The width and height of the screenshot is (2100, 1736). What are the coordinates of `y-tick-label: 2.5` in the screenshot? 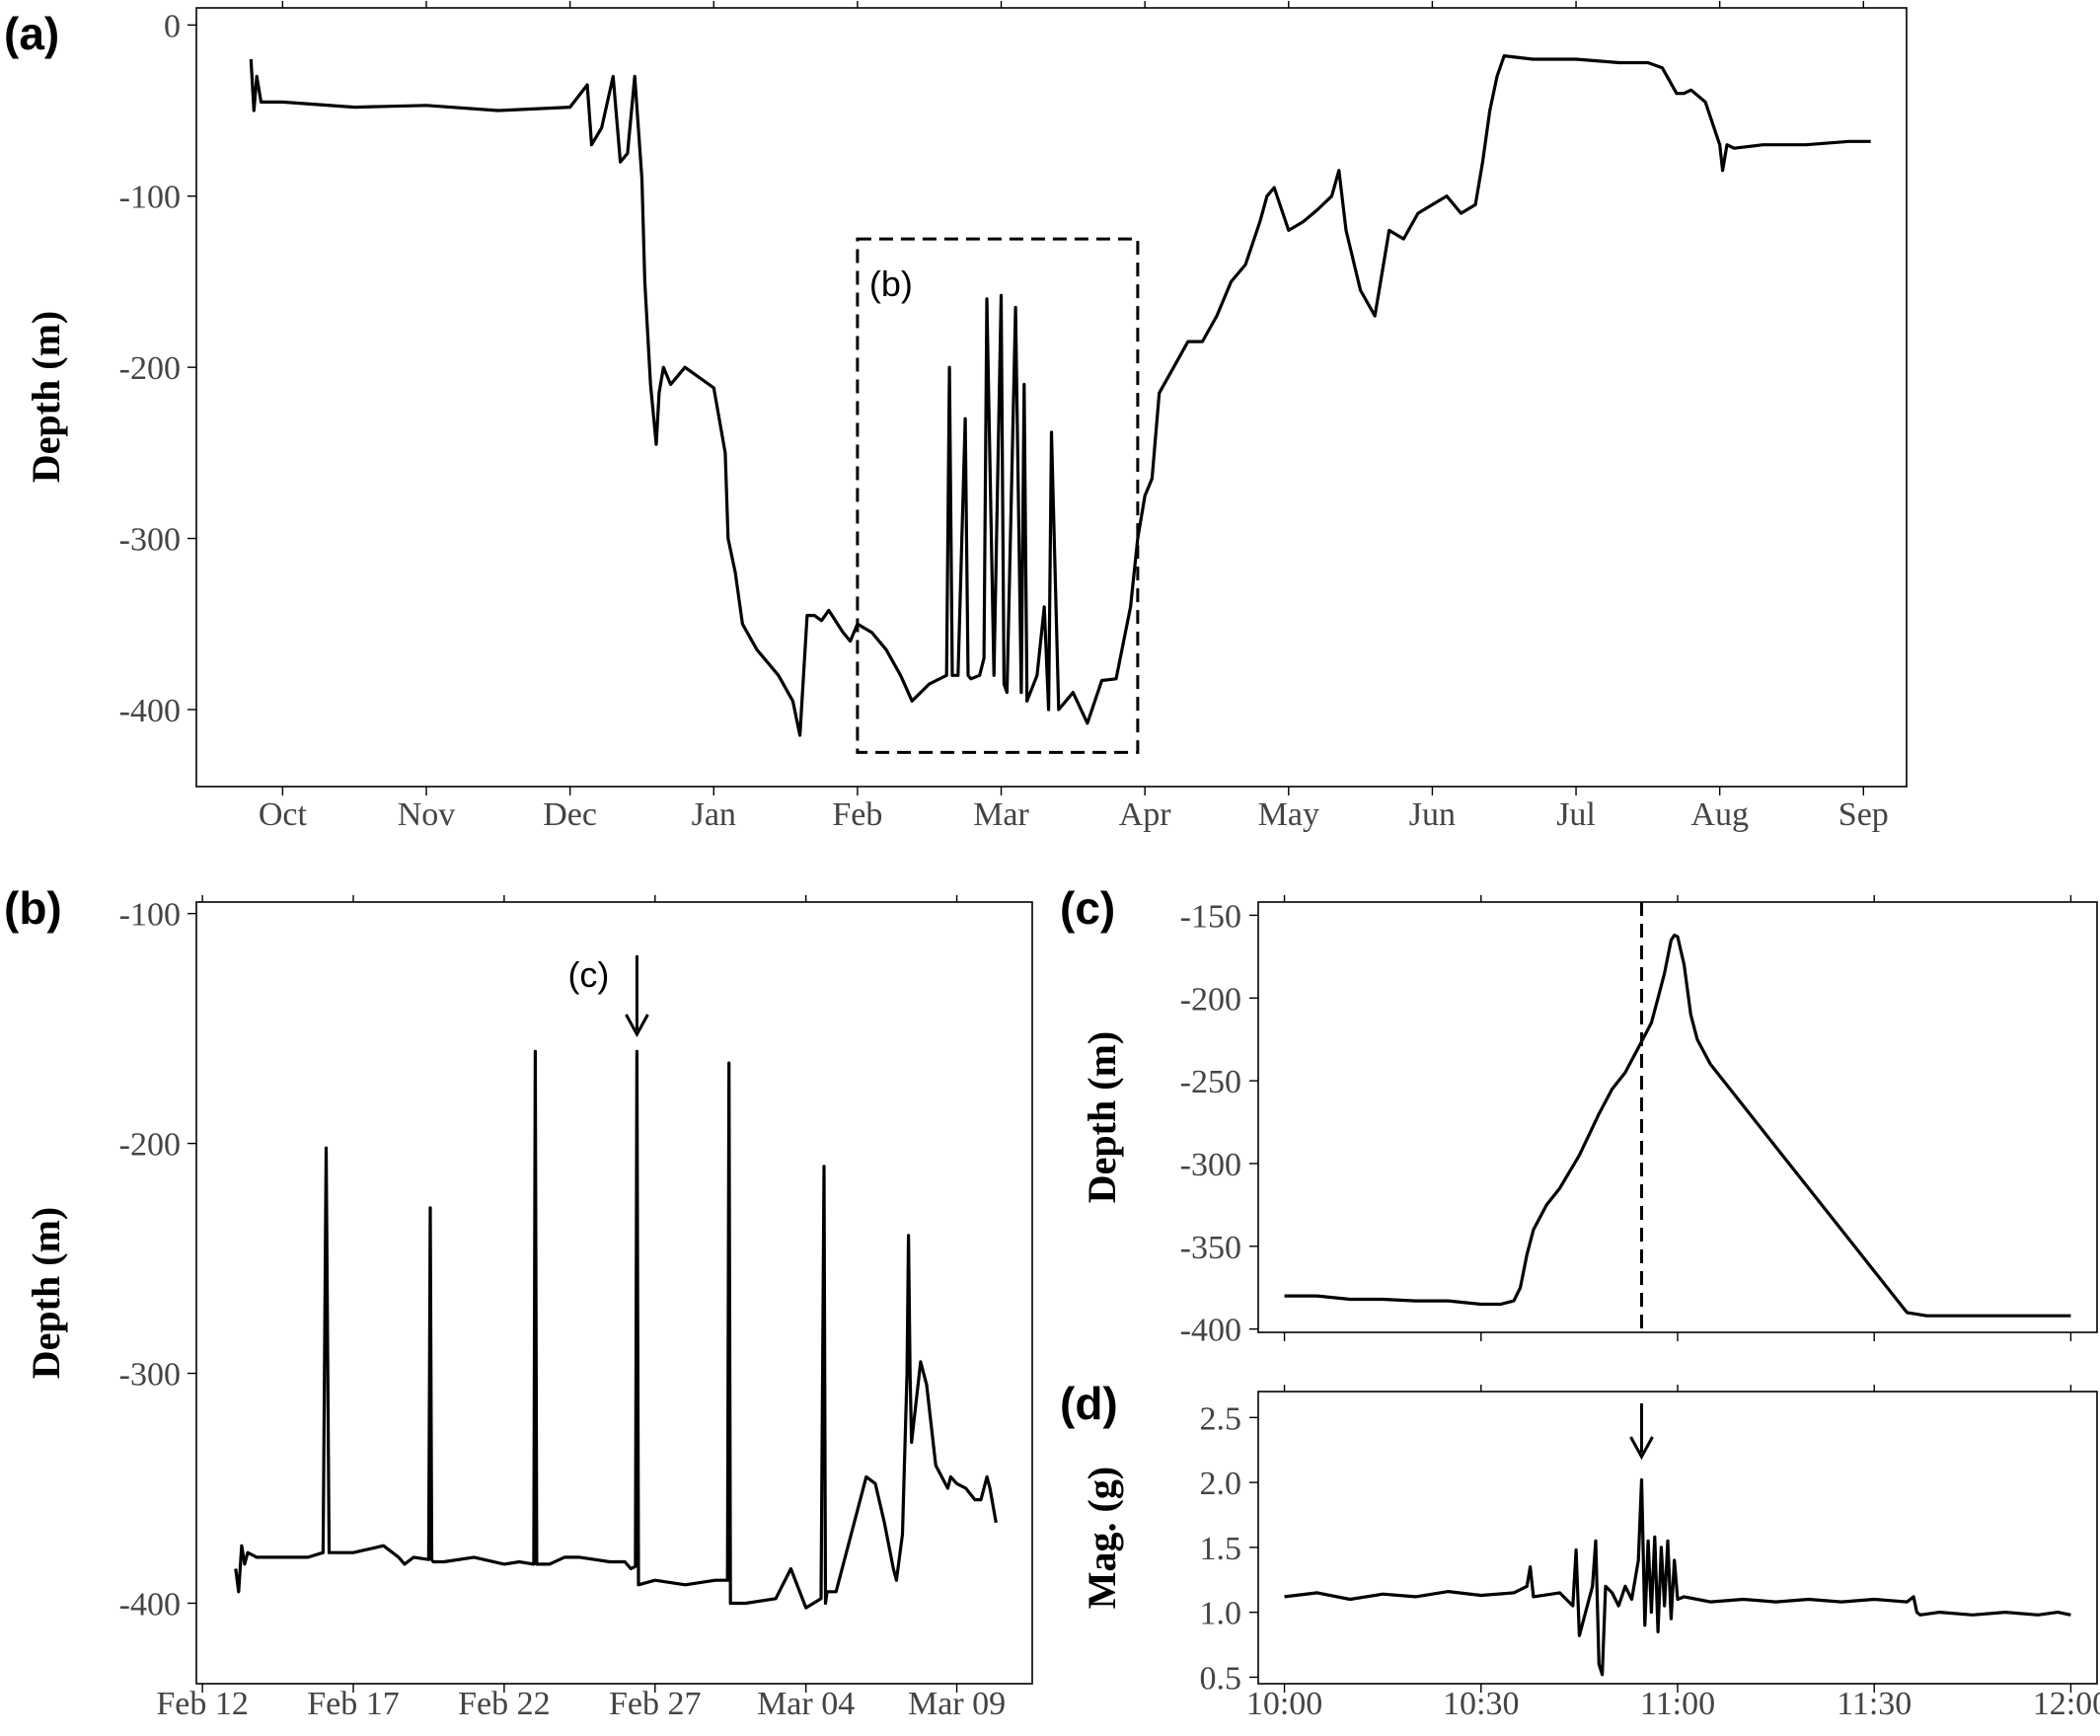 It's located at (1221, 1419).